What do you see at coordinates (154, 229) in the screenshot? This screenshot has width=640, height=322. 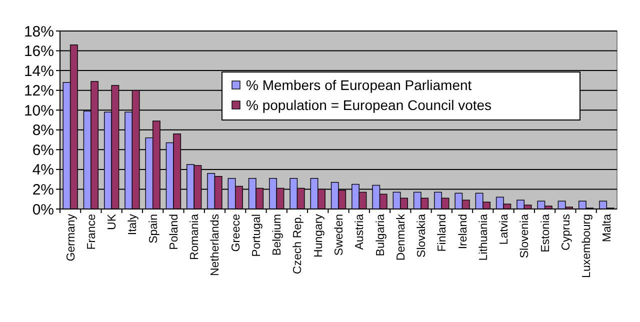 I see `x-tick-label: Spain` at bounding box center [154, 229].